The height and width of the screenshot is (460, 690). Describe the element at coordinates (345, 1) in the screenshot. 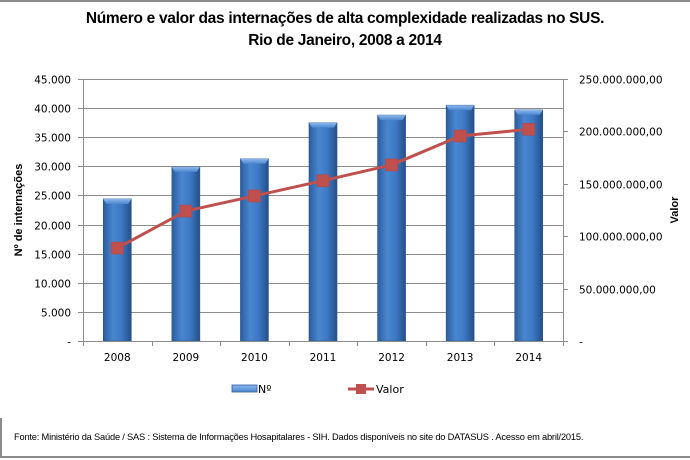

I see `top-border` at that location.